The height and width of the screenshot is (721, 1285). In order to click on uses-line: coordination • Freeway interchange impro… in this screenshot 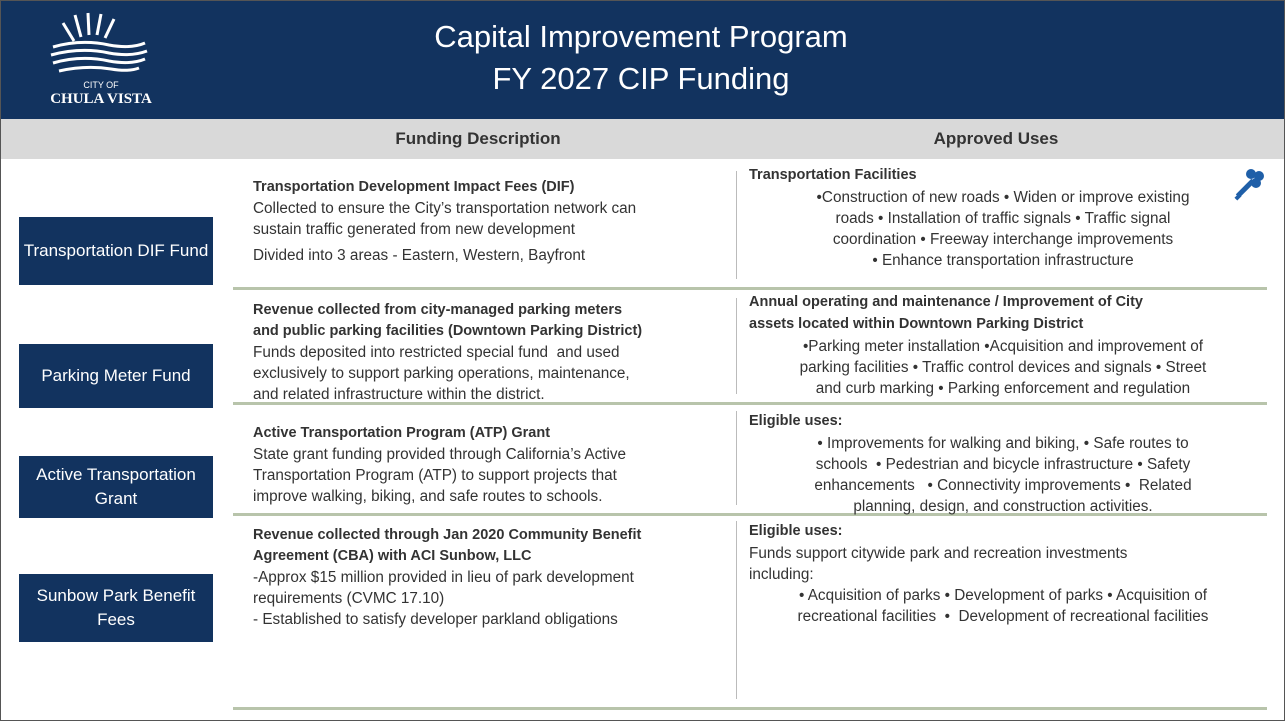, I will do `click(1003, 239)`.